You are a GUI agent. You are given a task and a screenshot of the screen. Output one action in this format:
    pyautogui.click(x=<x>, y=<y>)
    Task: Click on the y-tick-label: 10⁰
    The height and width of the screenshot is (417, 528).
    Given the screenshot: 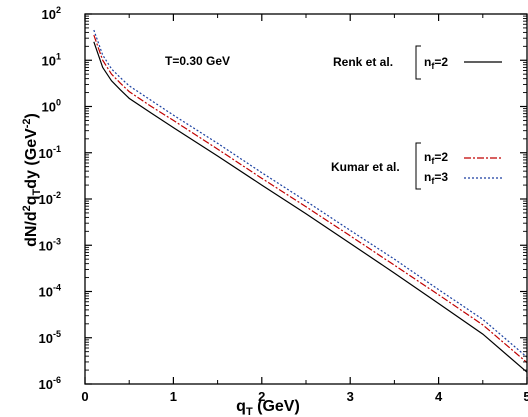 What is the action you would take?
    pyautogui.click(x=51, y=106)
    